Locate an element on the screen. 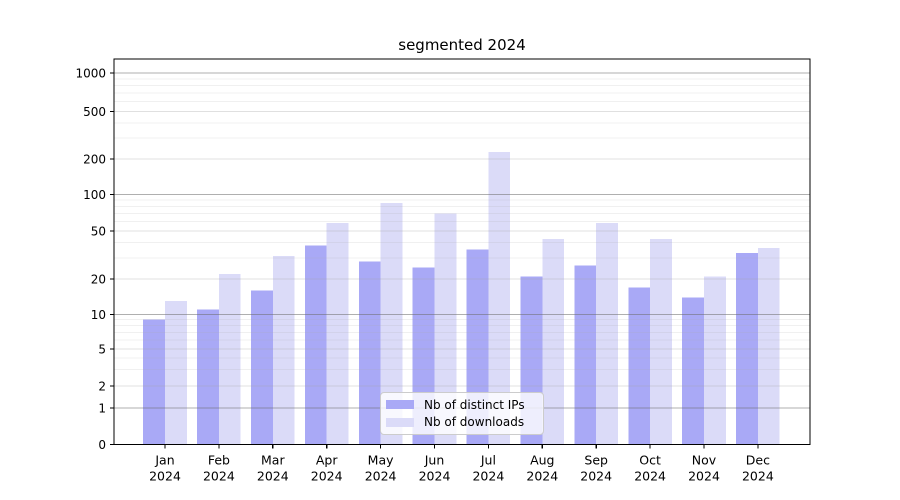 Image resolution: width=900 pixels, height=500 pixels. y-tick-label-0: 0 is located at coordinates (102, 445).